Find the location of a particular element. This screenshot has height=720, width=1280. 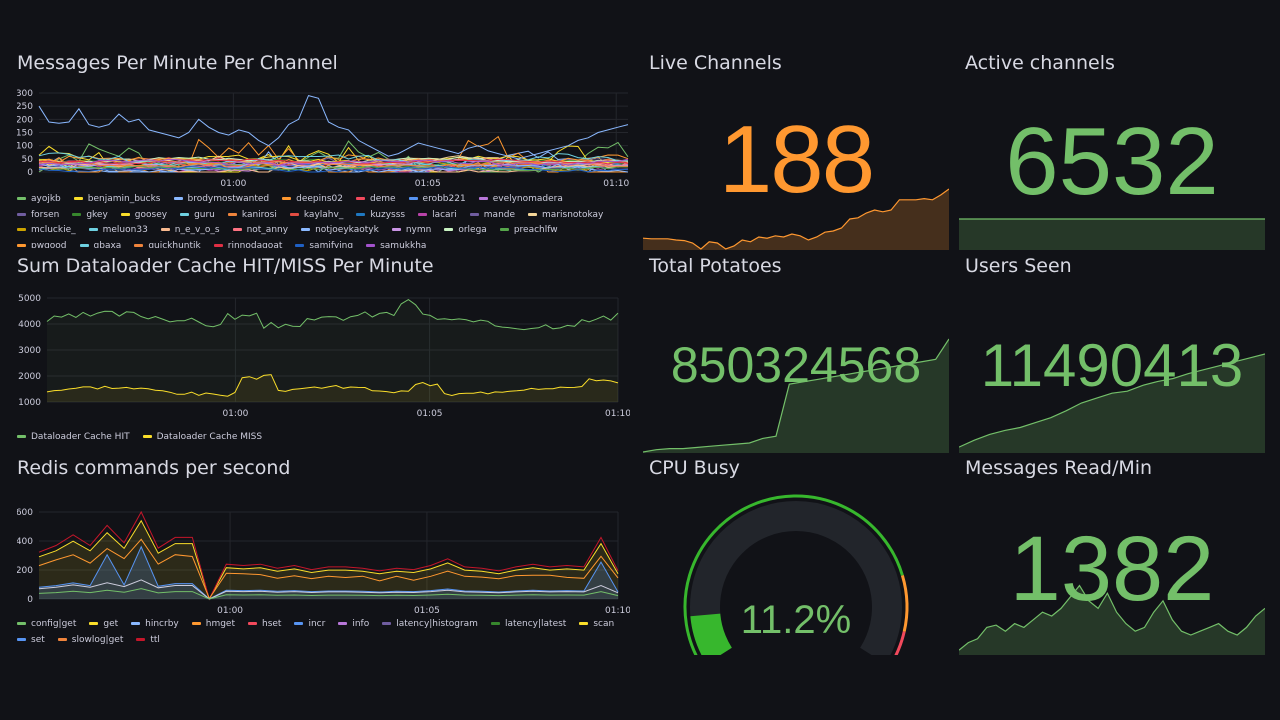

legend-item: nymn is located at coordinates (411, 231).